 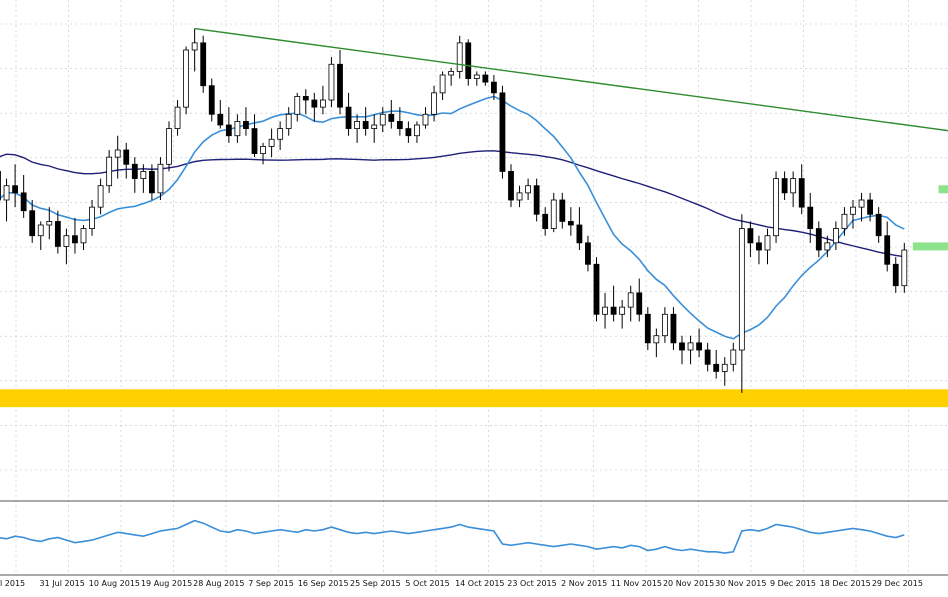 What do you see at coordinates (12, 583) in the screenshot?
I see `x-tick-label: l 2015` at bounding box center [12, 583].